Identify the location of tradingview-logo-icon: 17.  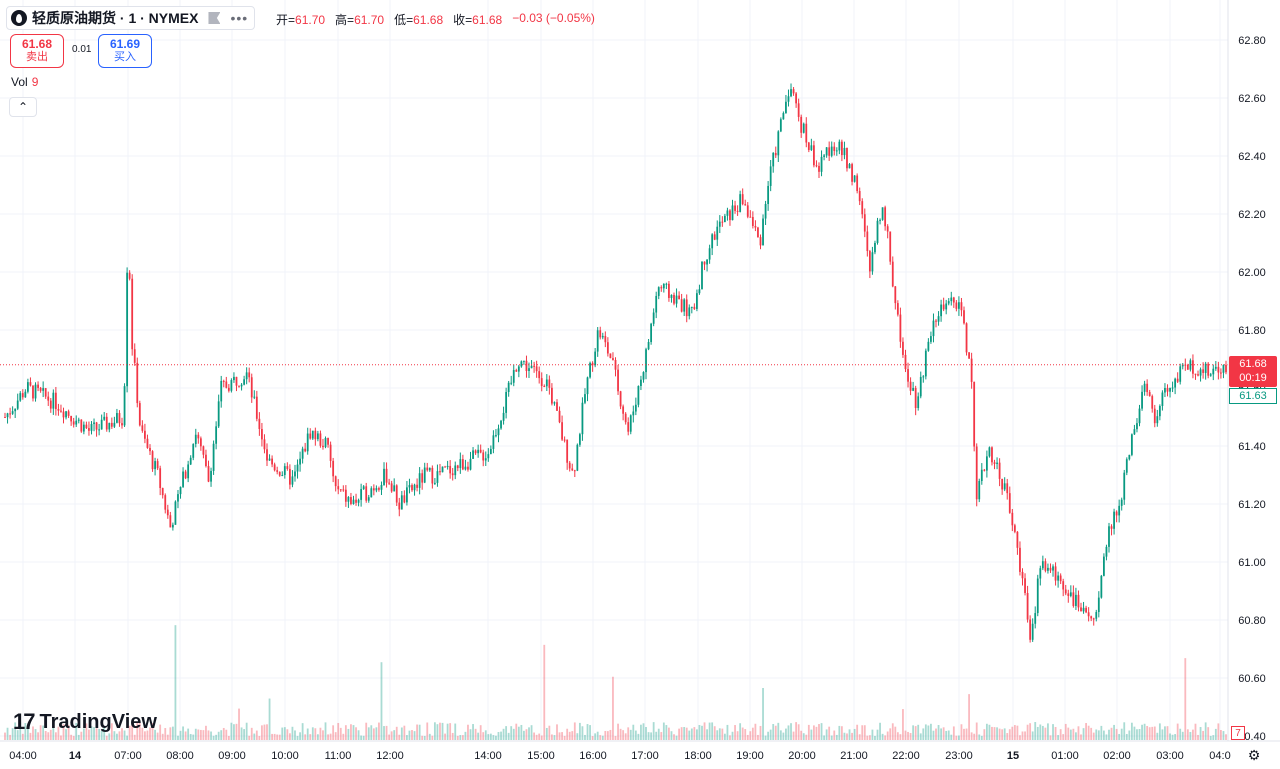
(24, 721).